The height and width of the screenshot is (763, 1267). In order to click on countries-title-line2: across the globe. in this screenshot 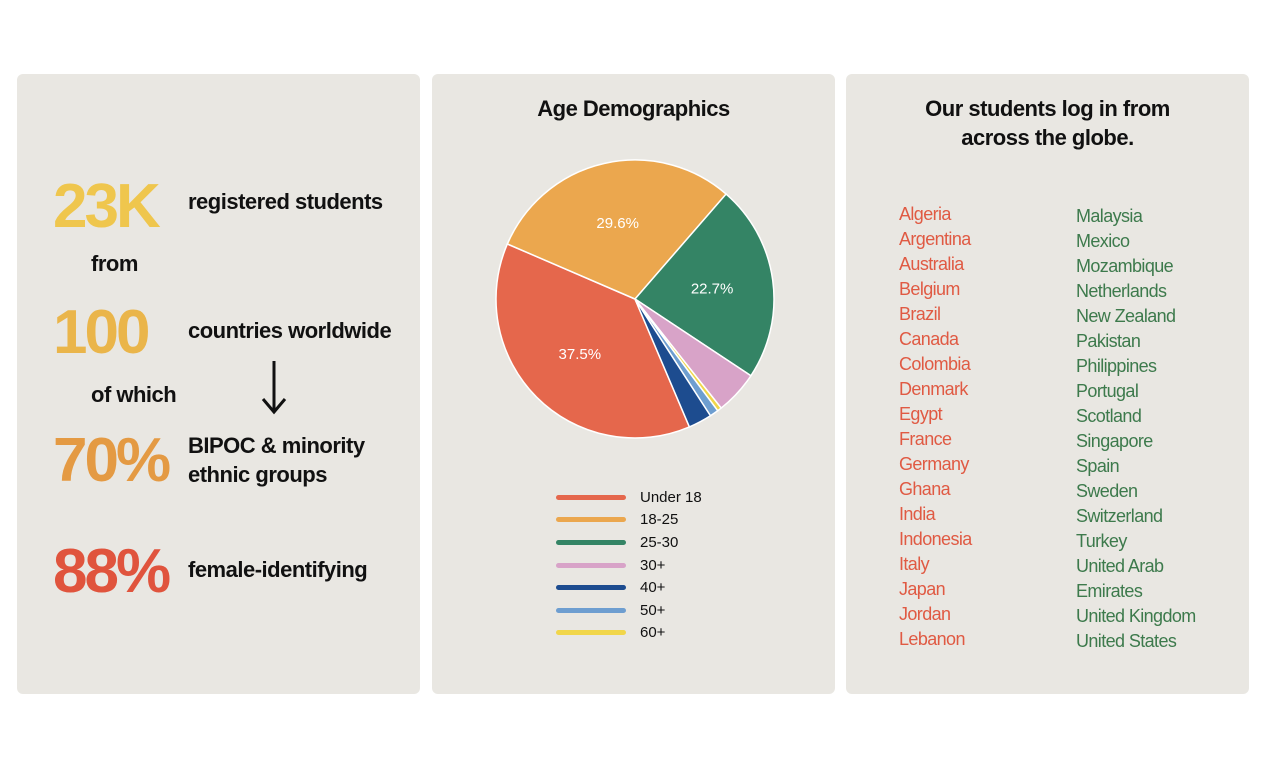, I will do `click(1047, 137)`.